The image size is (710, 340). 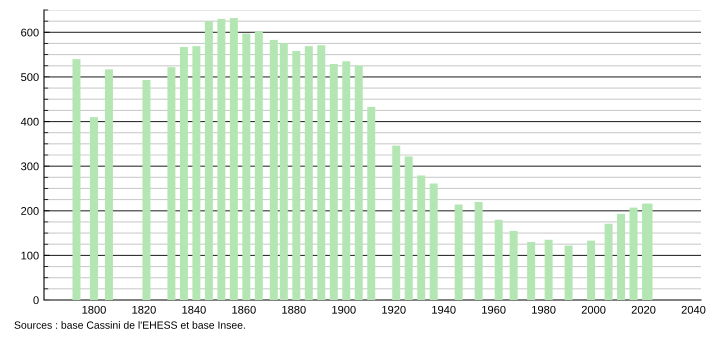 What do you see at coordinates (394, 310) in the screenshot?
I see `x-tick-label: 1920` at bounding box center [394, 310].